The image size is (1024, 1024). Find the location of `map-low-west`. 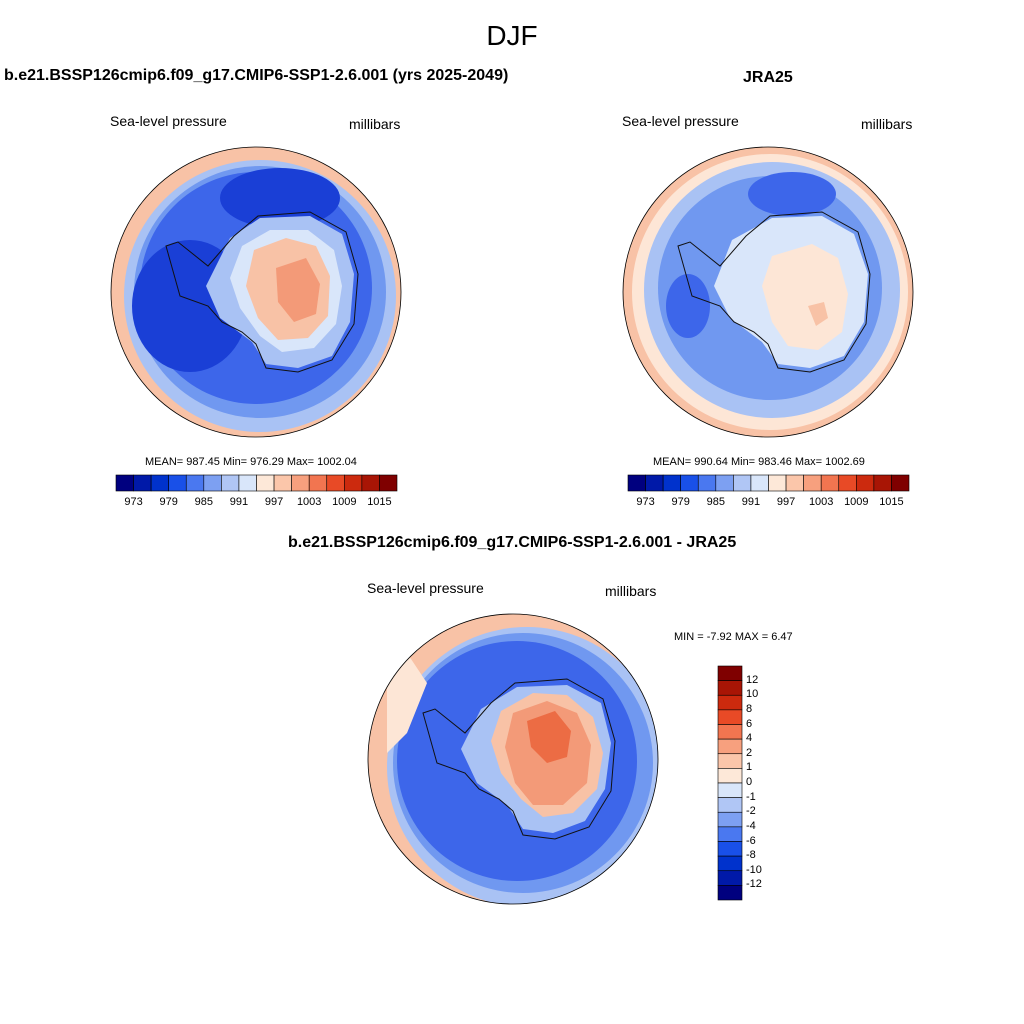

map-low-west is located at coordinates (688, 306).